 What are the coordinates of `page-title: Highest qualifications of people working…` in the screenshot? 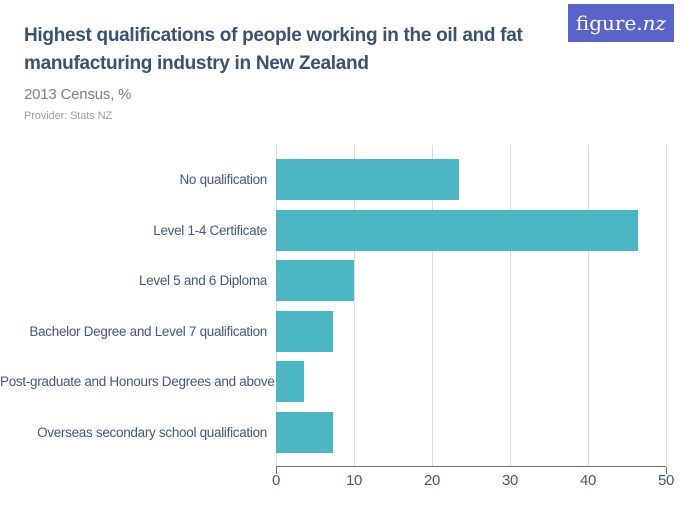 It's located at (296, 50).